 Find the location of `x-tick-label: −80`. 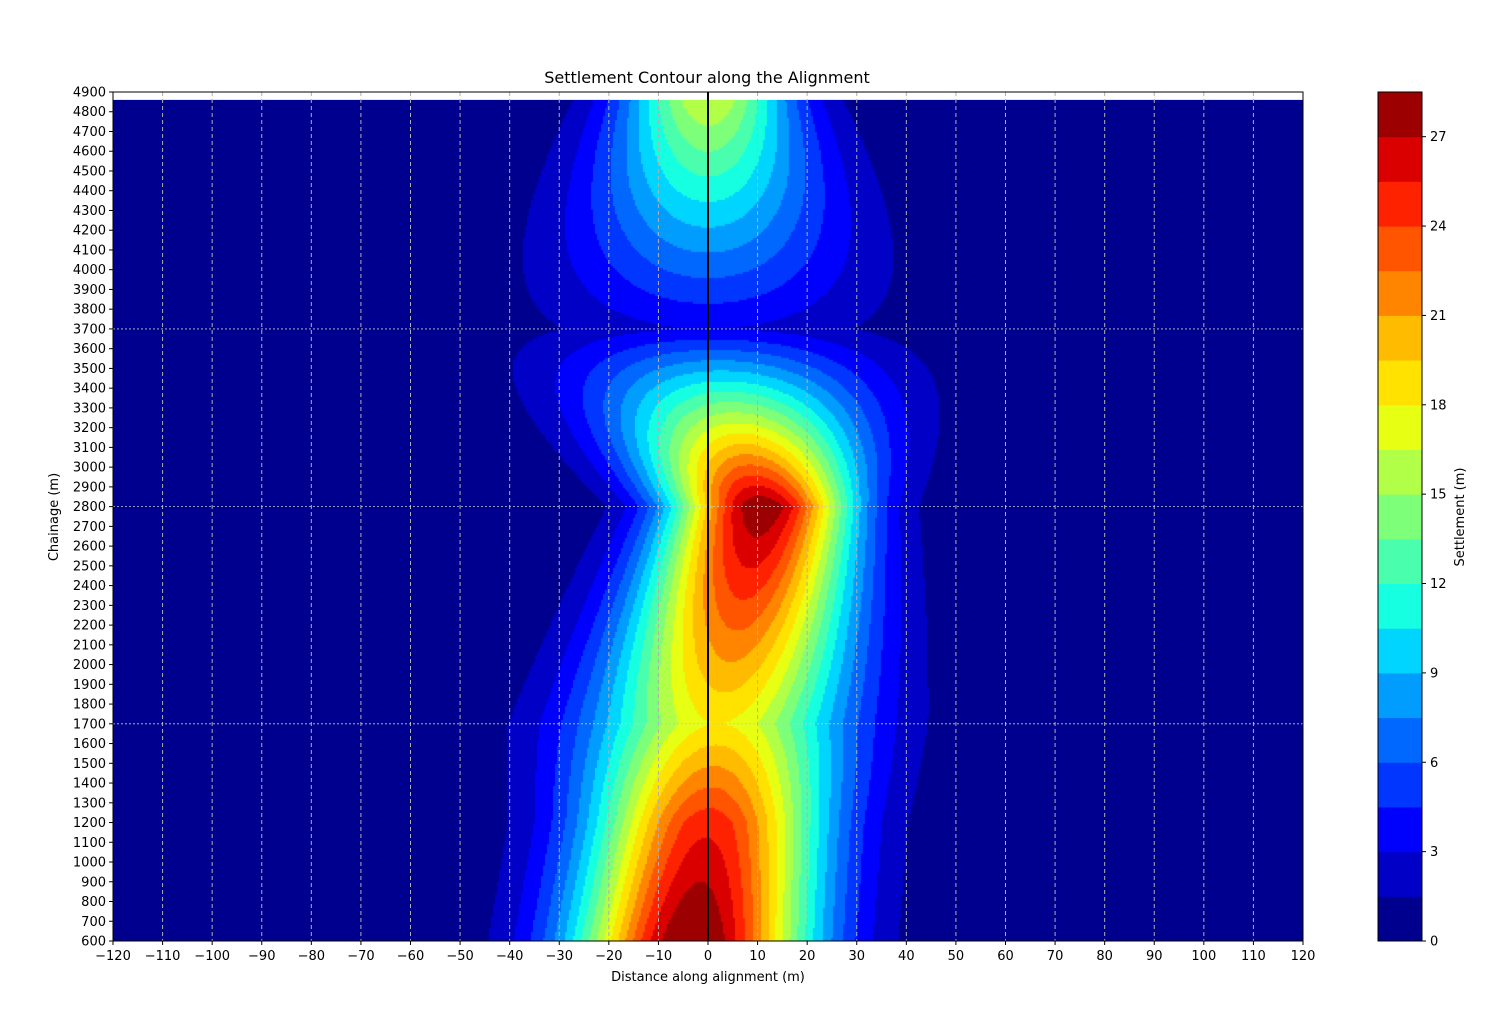

x-tick-label: −80 is located at coordinates (311, 956).